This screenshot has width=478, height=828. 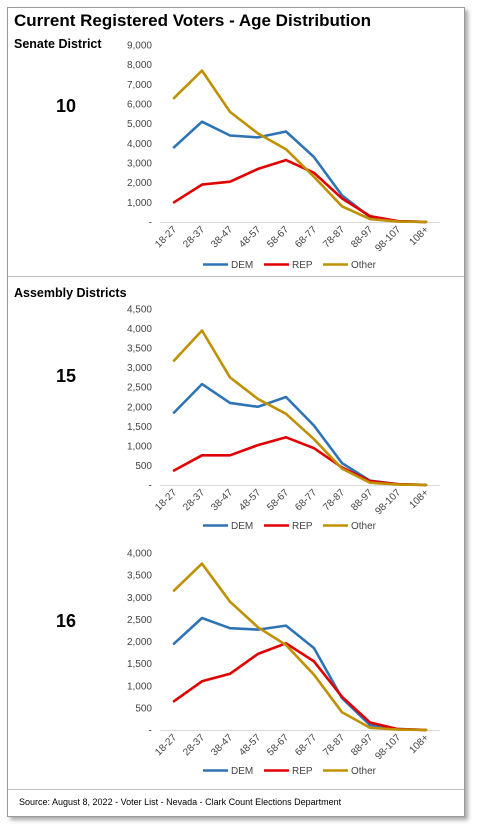 I want to click on x-tick-label: 38-47, so click(x=222, y=745).